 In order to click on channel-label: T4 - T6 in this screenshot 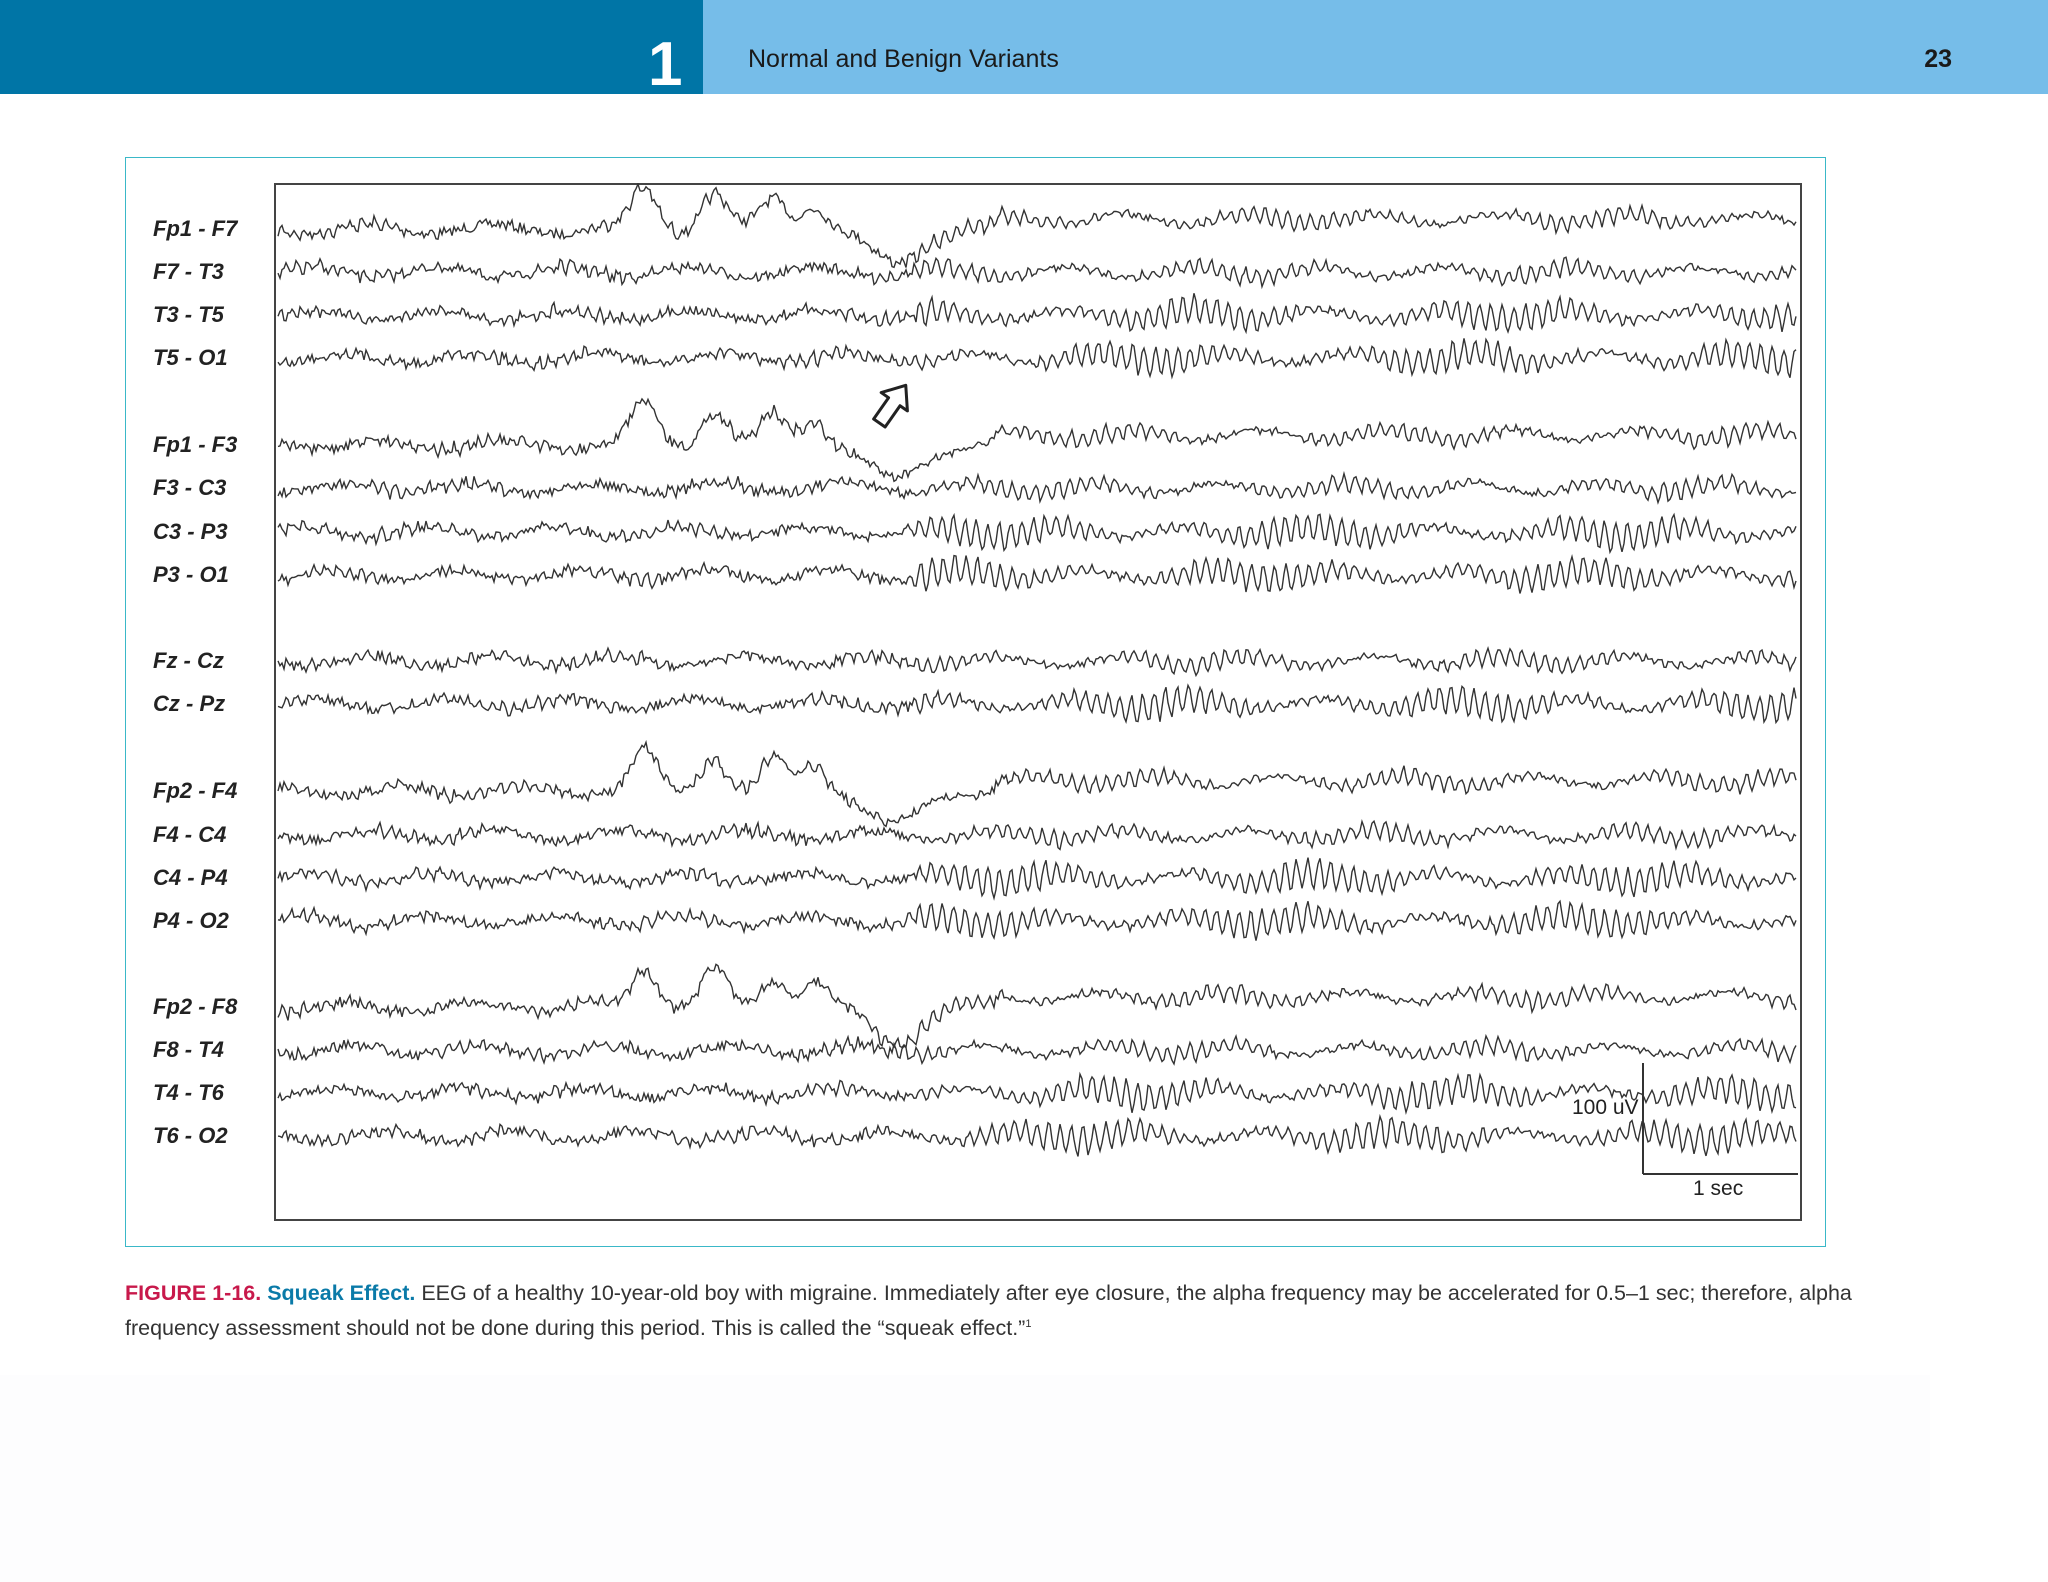, I will do `click(188, 1092)`.